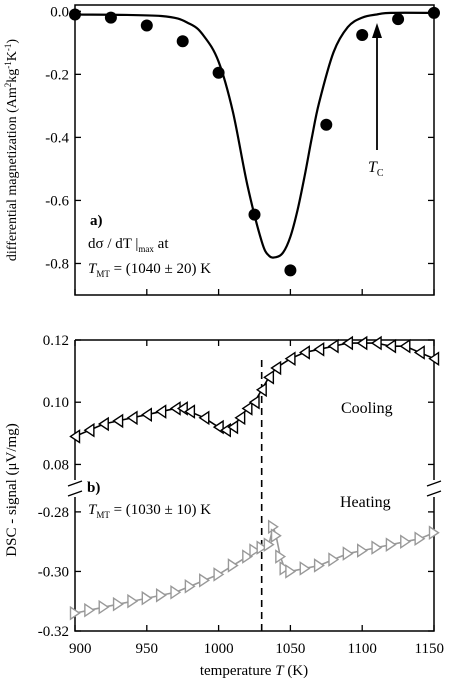 This screenshot has width=456, height=684. What do you see at coordinates (149, 511) in the screenshot?
I see `panel-b-annotation: TMT = (1030 ± 10) K` at bounding box center [149, 511].